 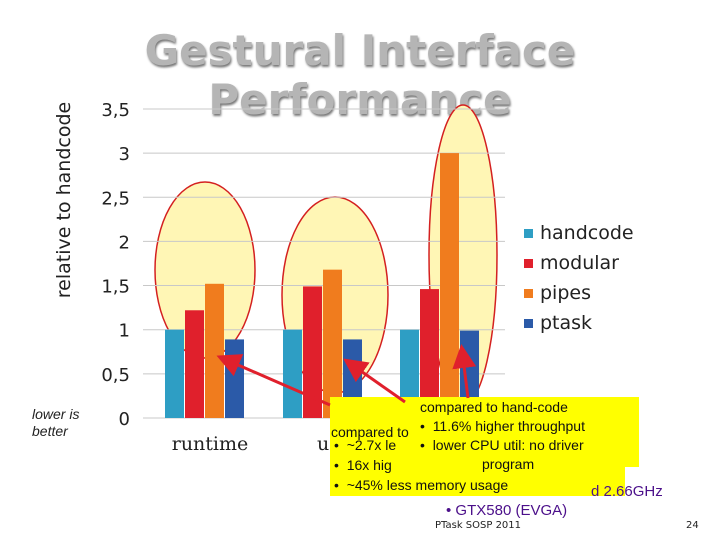 I want to click on footer-text: PTask SOSP 2011, so click(x=478, y=525).